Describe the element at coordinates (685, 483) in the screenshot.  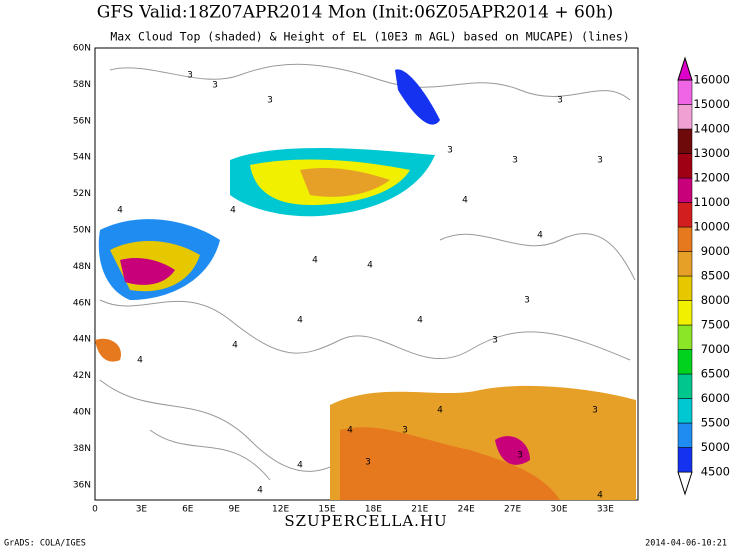
I see `colorbar-under` at that location.